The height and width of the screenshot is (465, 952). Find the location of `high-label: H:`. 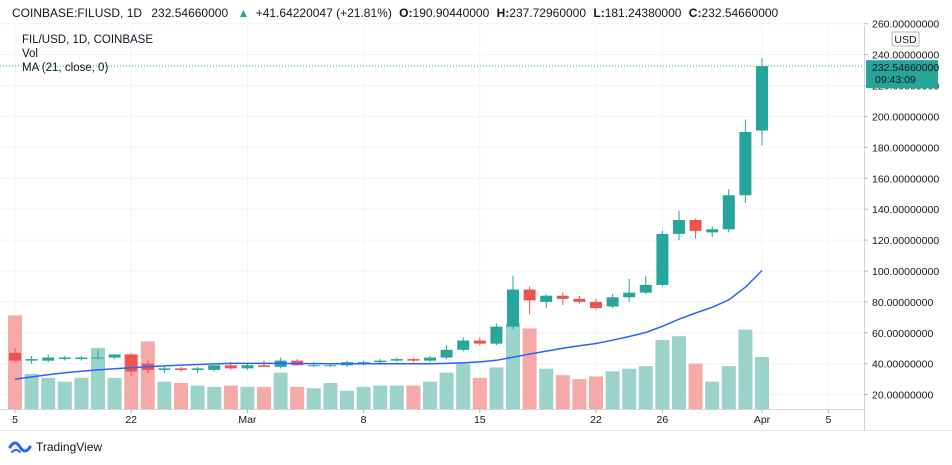

high-label: H: is located at coordinates (503, 13).